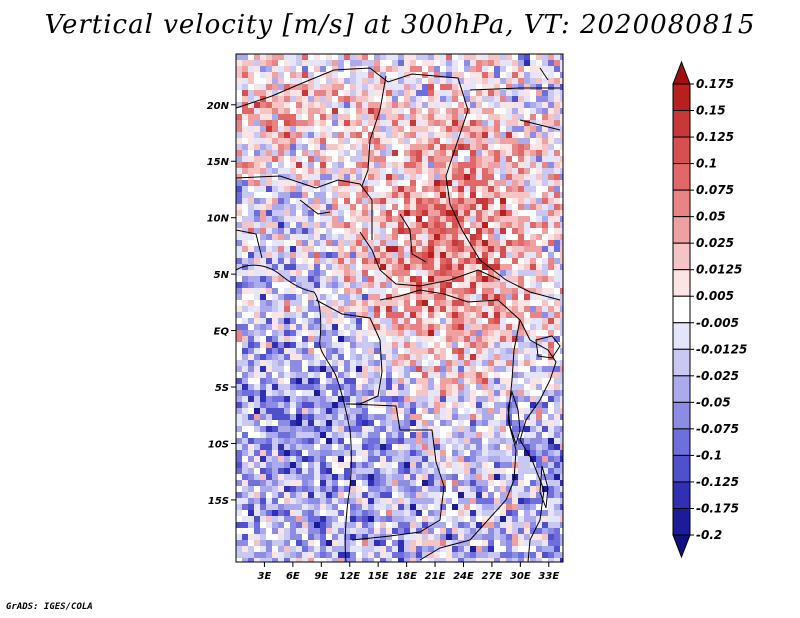 This screenshot has width=800, height=618. Describe the element at coordinates (349, 352) in the screenshot. I see `border-congo` at that location.